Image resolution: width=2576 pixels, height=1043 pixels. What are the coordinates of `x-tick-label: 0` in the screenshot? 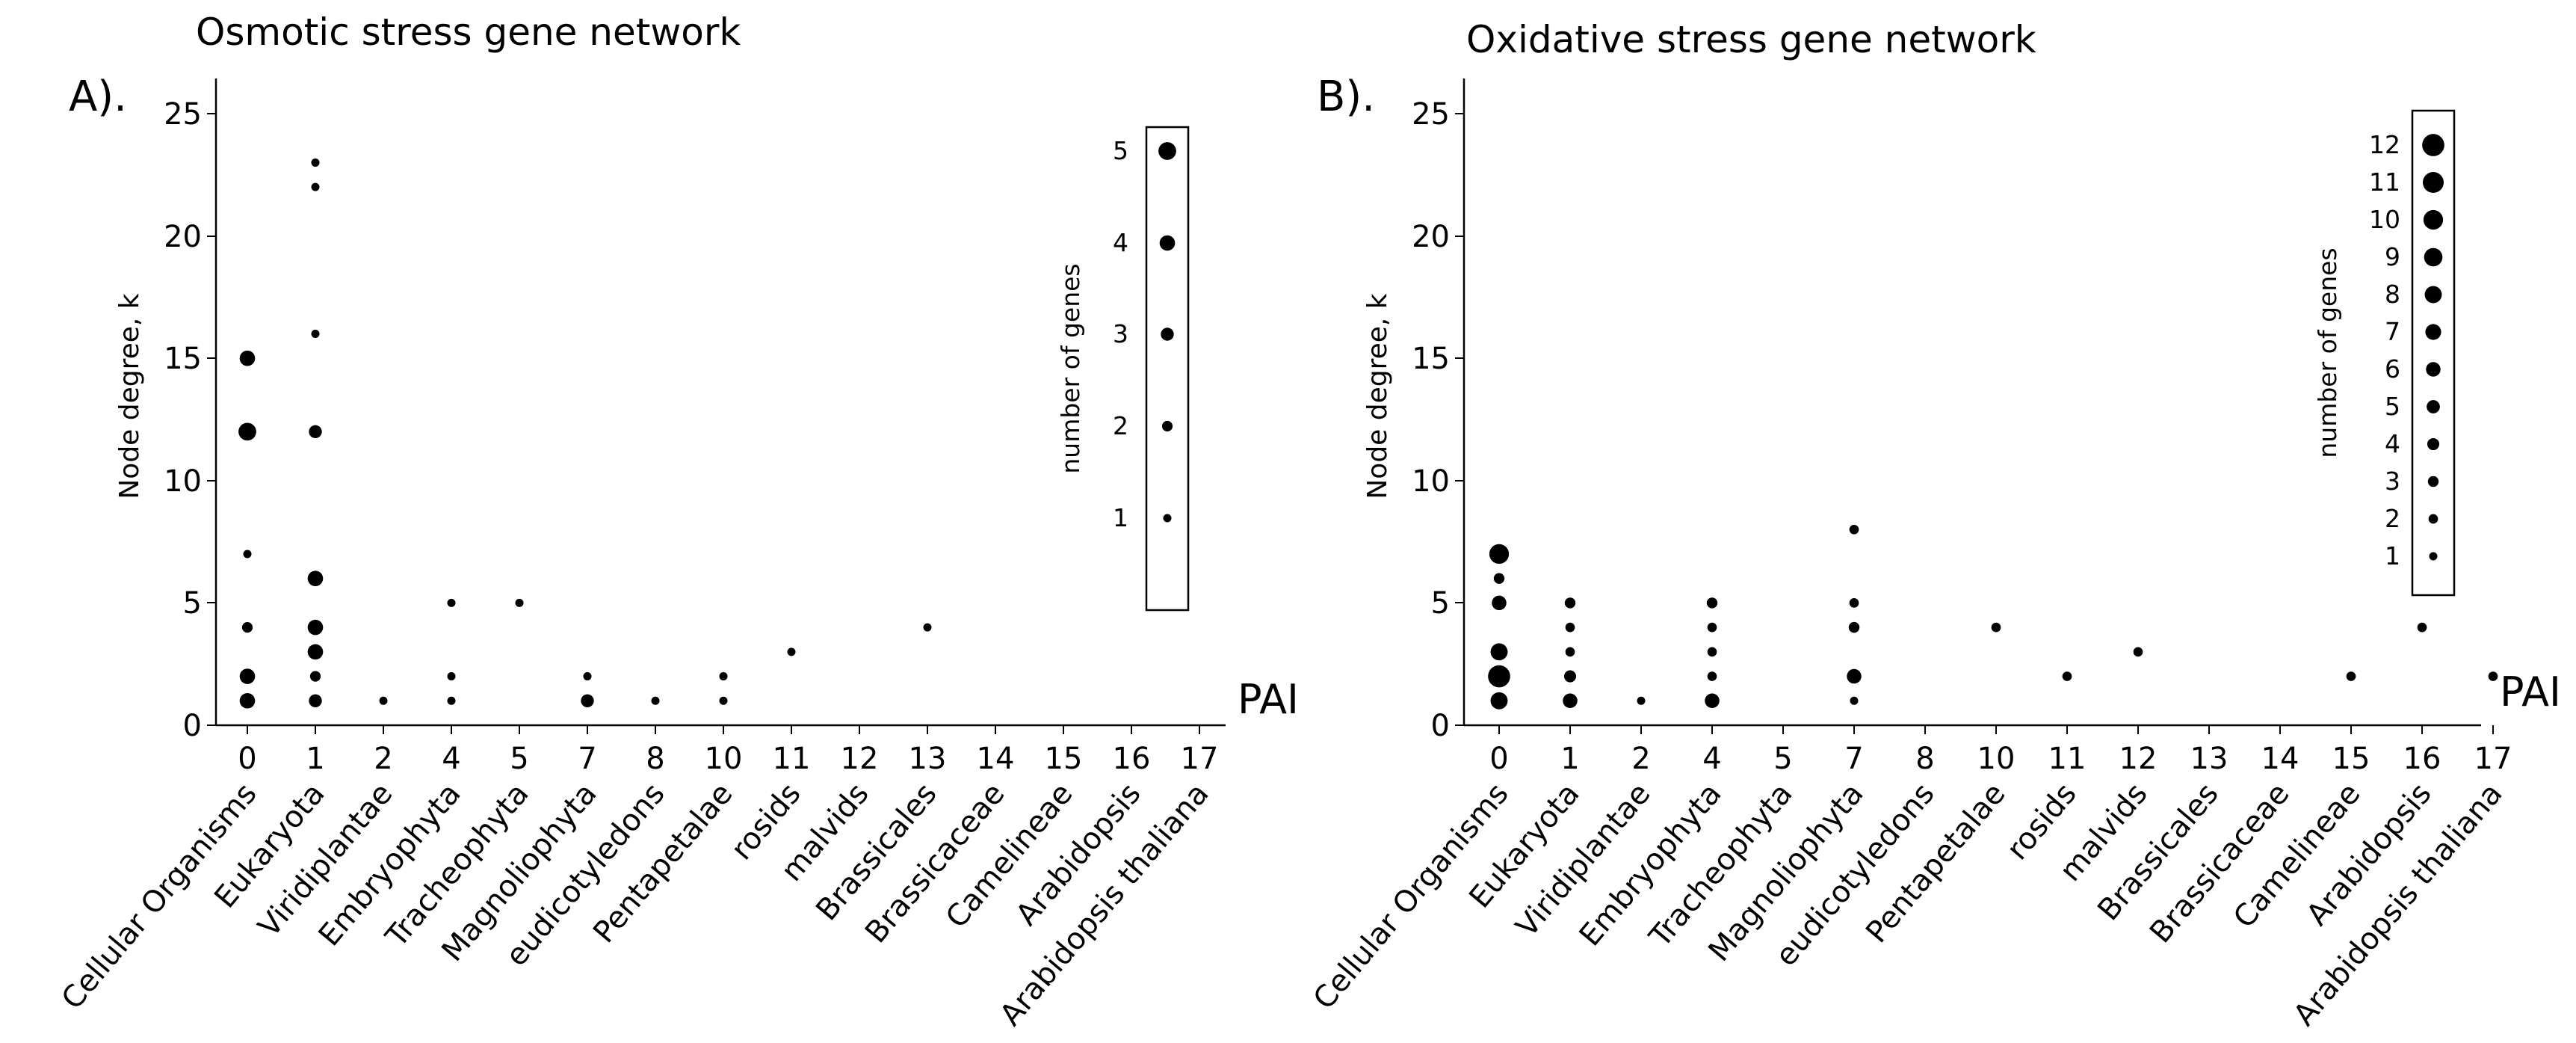 It's located at (247, 759).